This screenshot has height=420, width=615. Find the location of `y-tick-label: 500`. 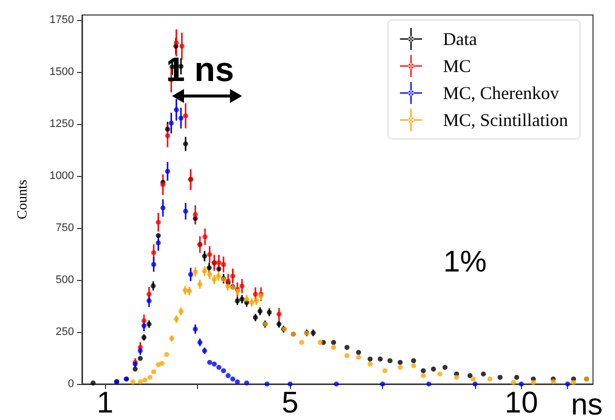

y-tick-label: 500 is located at coordinates (65, 280).